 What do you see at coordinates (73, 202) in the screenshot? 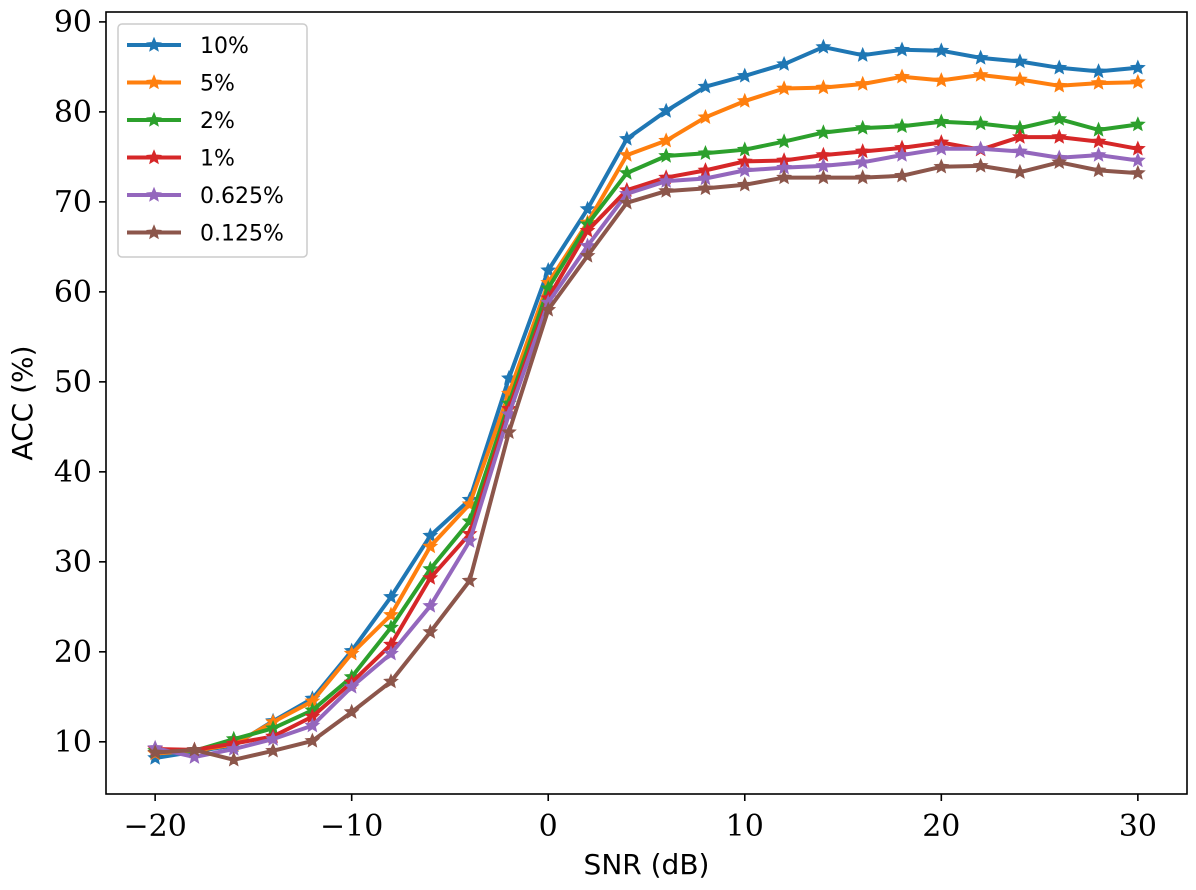
I see `y-tick-label: 70` at bounding box center [73, 202].